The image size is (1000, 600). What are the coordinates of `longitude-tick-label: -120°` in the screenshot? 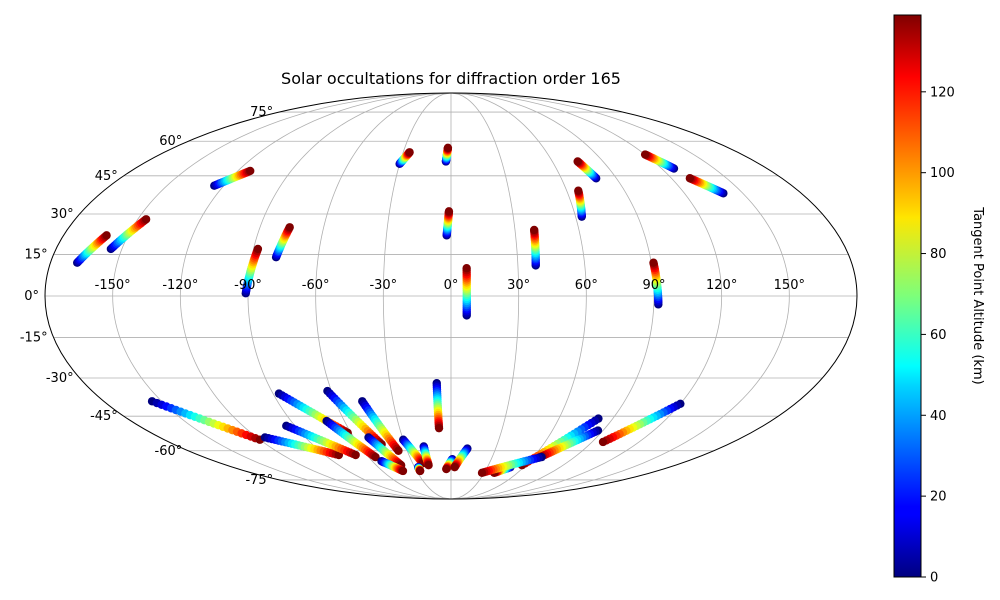 It's located at (180, 285).